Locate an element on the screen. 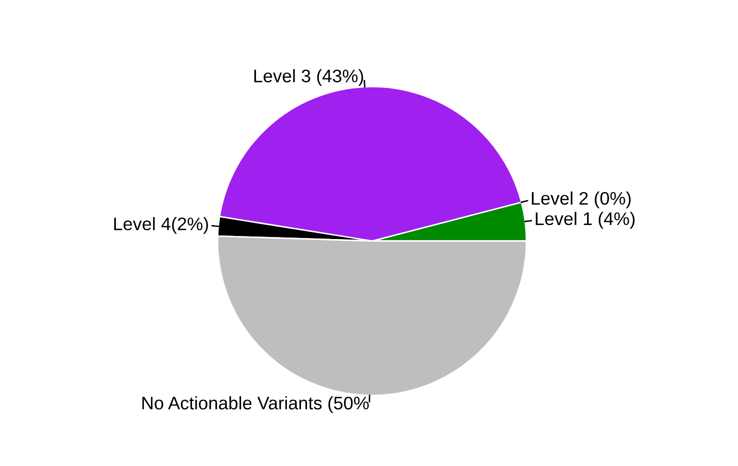 The height and width of the screenshot is (466, 738). slice-label: No Actionable Variants (50% is located at coordinates (255, 405).